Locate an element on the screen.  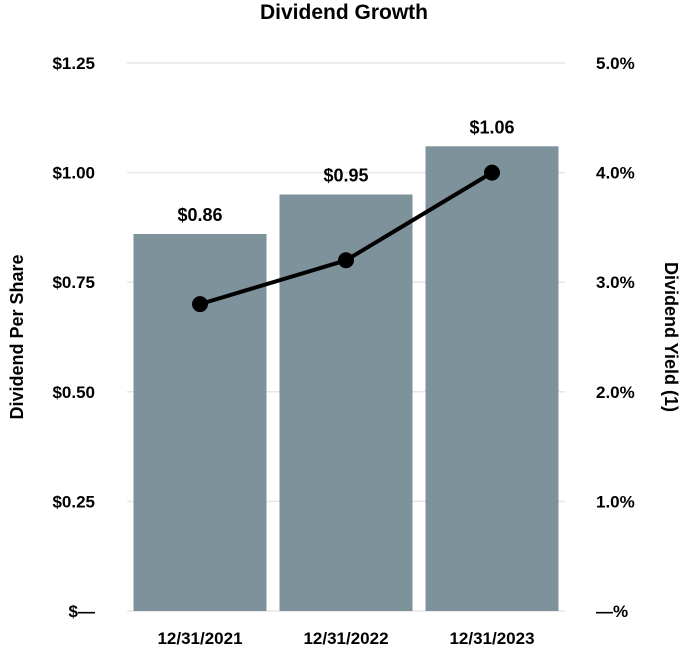
x-axis-ticks: 12/31/2021 12/31/2022 12/31/2023 is located at coordinates (345, 638).